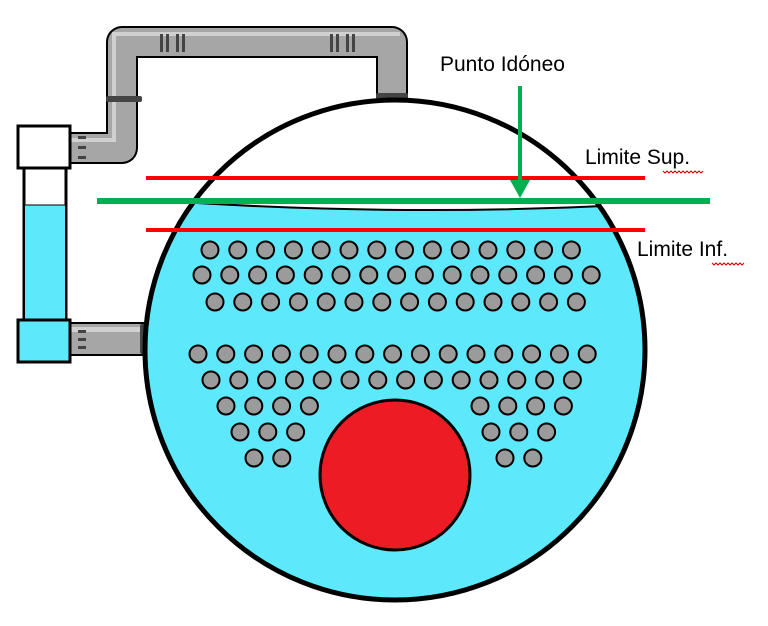 The height and width of the screenshot is (626, 768). Describe the element at coordinates (243, 96) in the screenshot. I see `elbow-pipe-icon` at that location.